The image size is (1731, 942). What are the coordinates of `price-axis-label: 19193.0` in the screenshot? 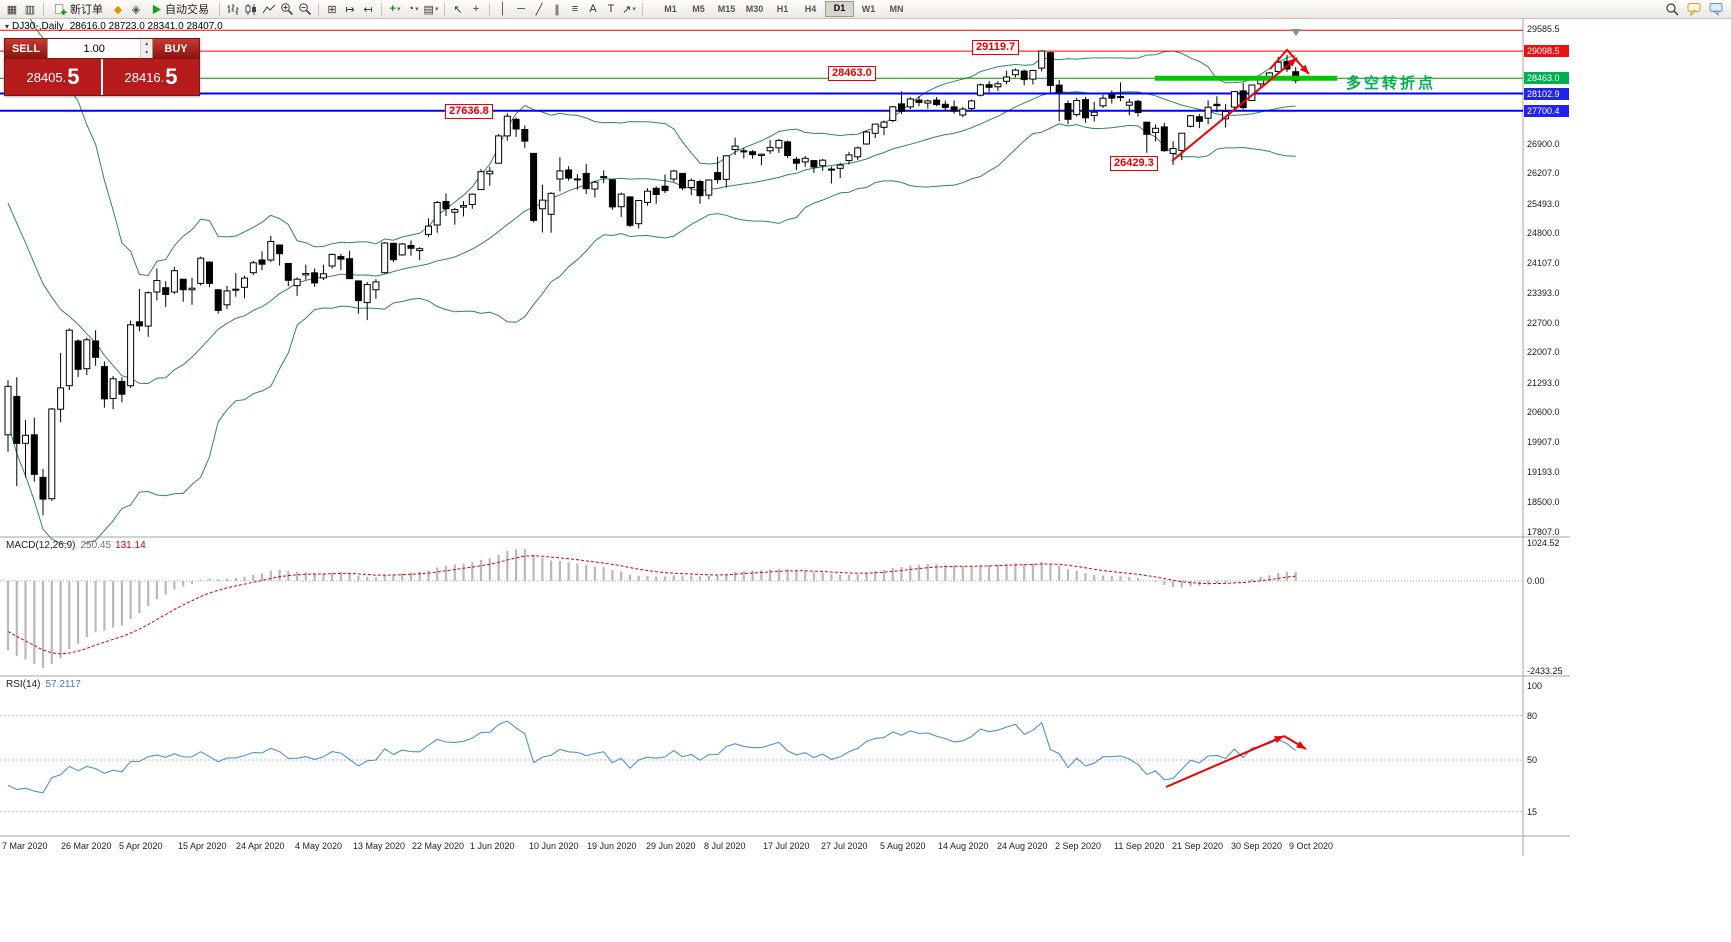 It's located at (1543, 472).